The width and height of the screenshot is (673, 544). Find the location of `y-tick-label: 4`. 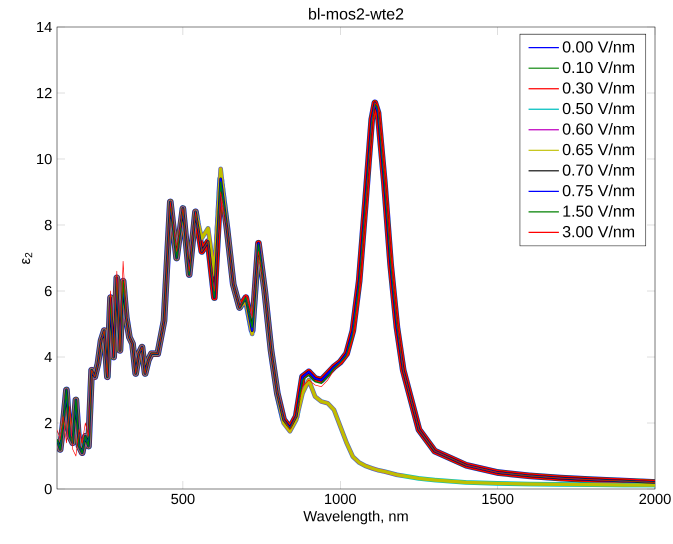

y-tick-label: 4 is located at coordinates (48, 357).